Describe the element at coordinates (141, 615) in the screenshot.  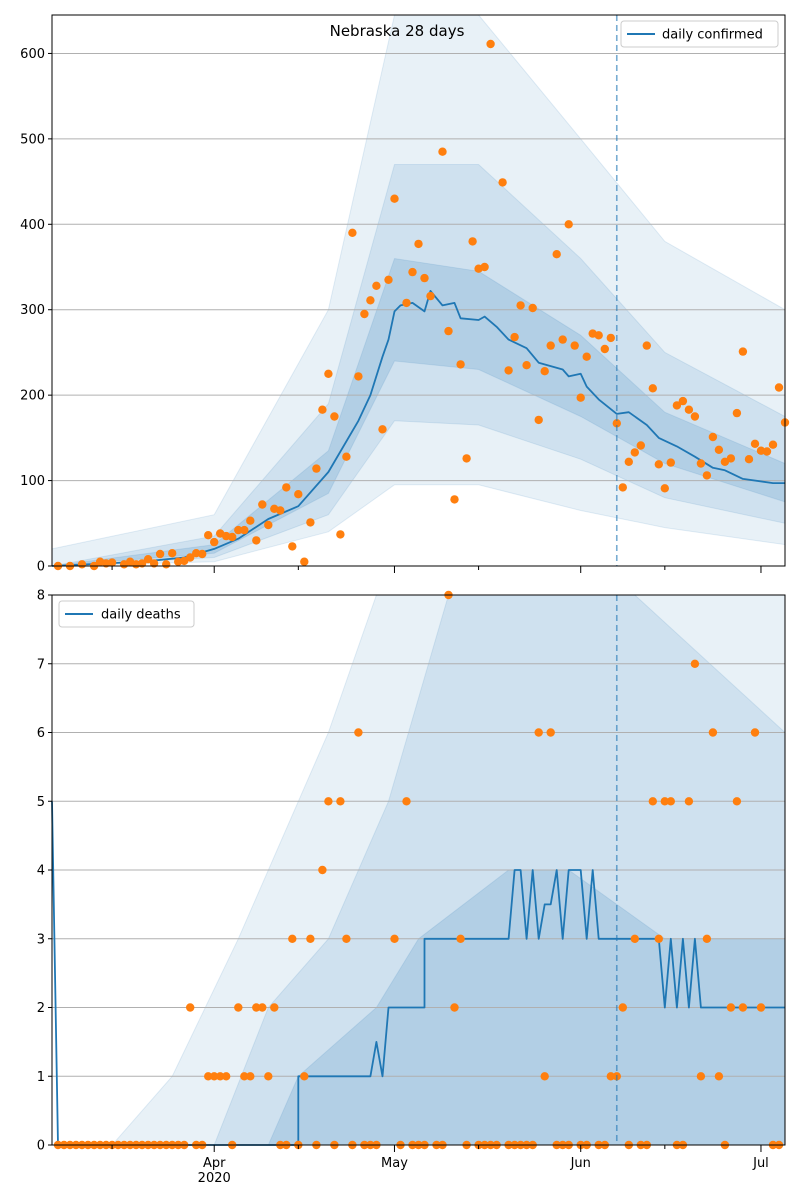
I see `deaths-legend-label: daily deaths` at that location.